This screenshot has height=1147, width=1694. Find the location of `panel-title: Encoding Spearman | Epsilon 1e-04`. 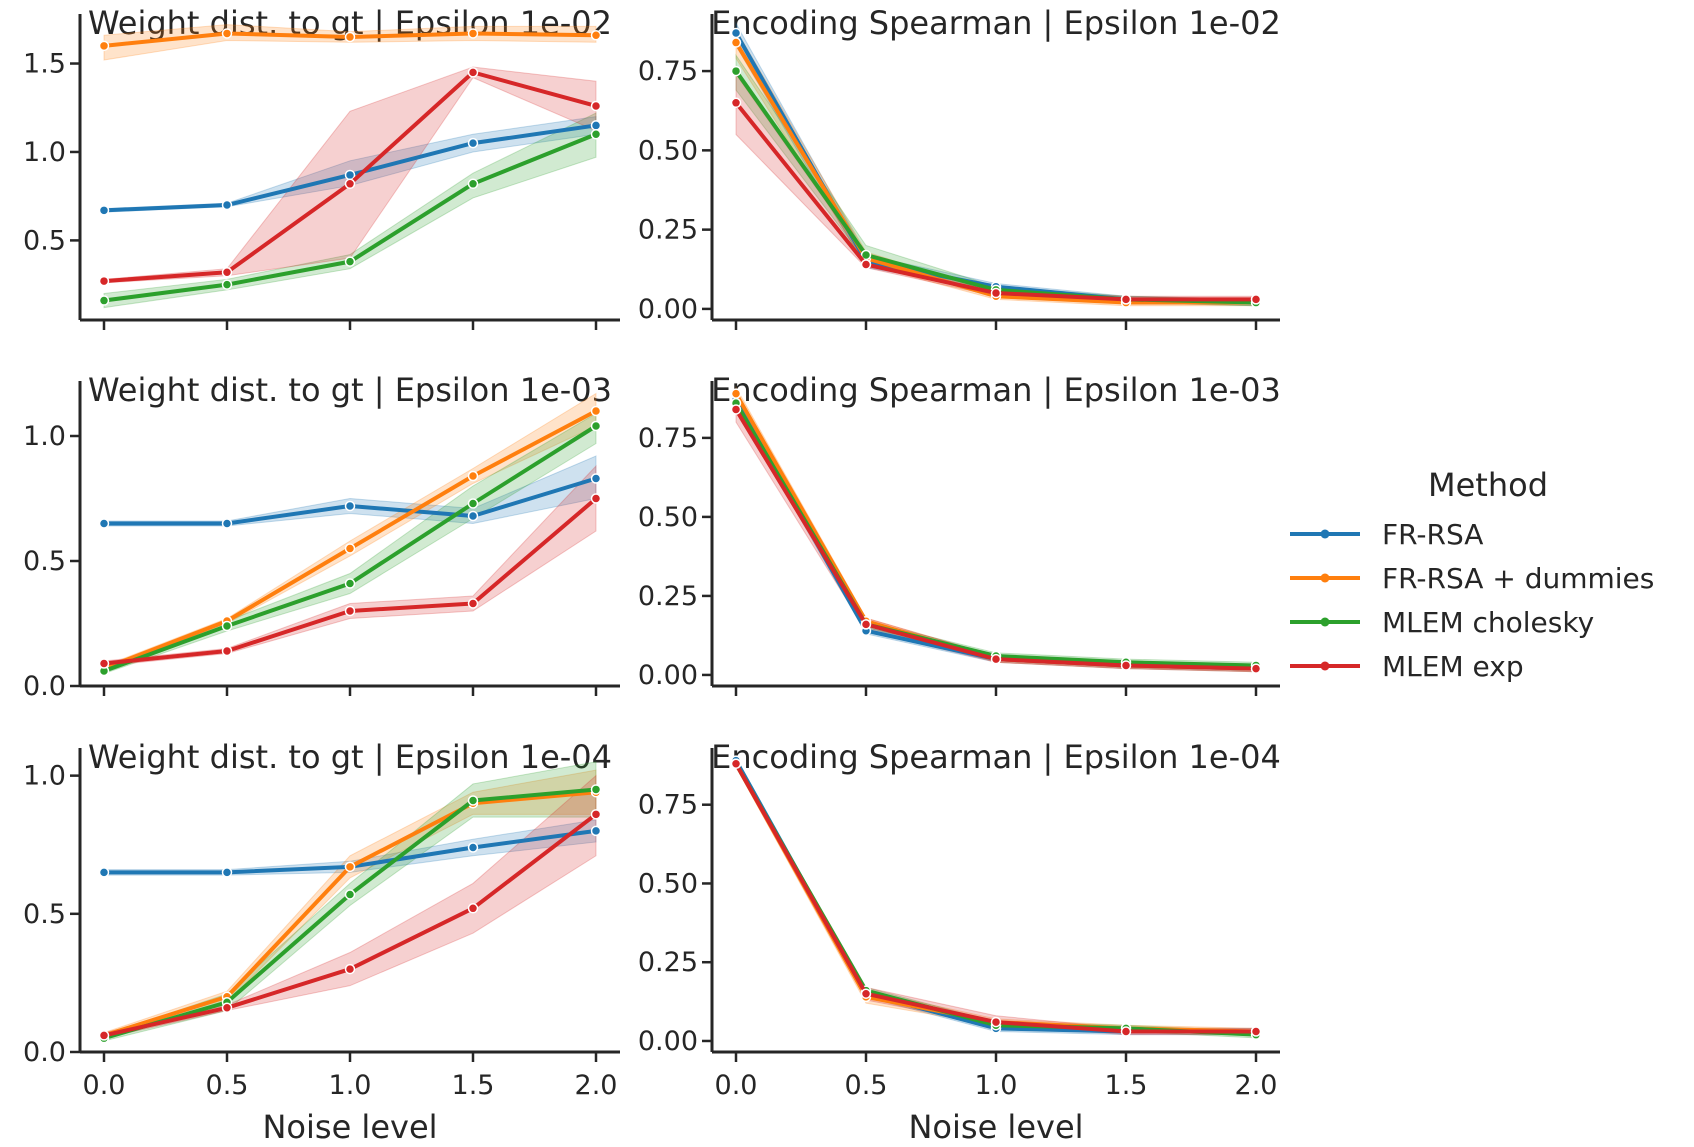

panel-title: Encoding Spearman | Epsilon 1e-04 is located at coordinates (996, 757).